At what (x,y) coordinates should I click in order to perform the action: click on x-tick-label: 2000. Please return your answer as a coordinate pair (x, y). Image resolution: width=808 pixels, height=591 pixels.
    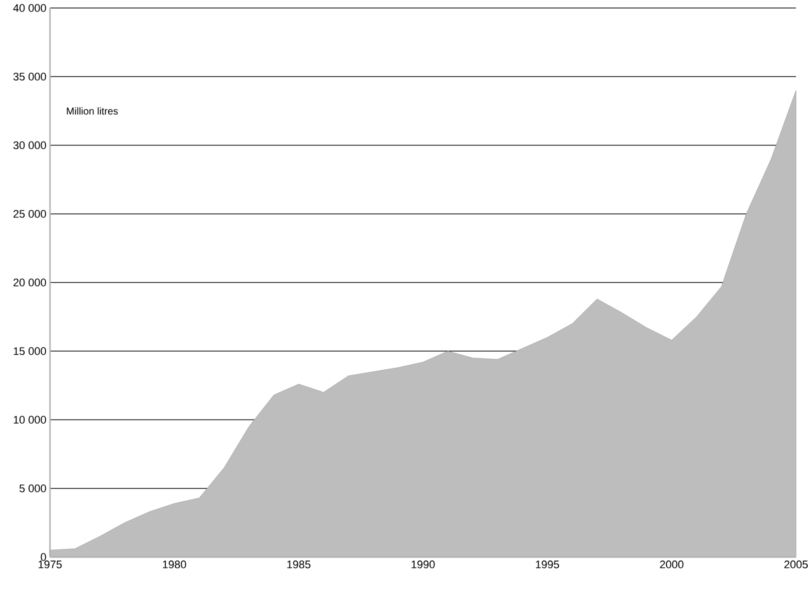
    Looking at the image, I should click on (672, 564).